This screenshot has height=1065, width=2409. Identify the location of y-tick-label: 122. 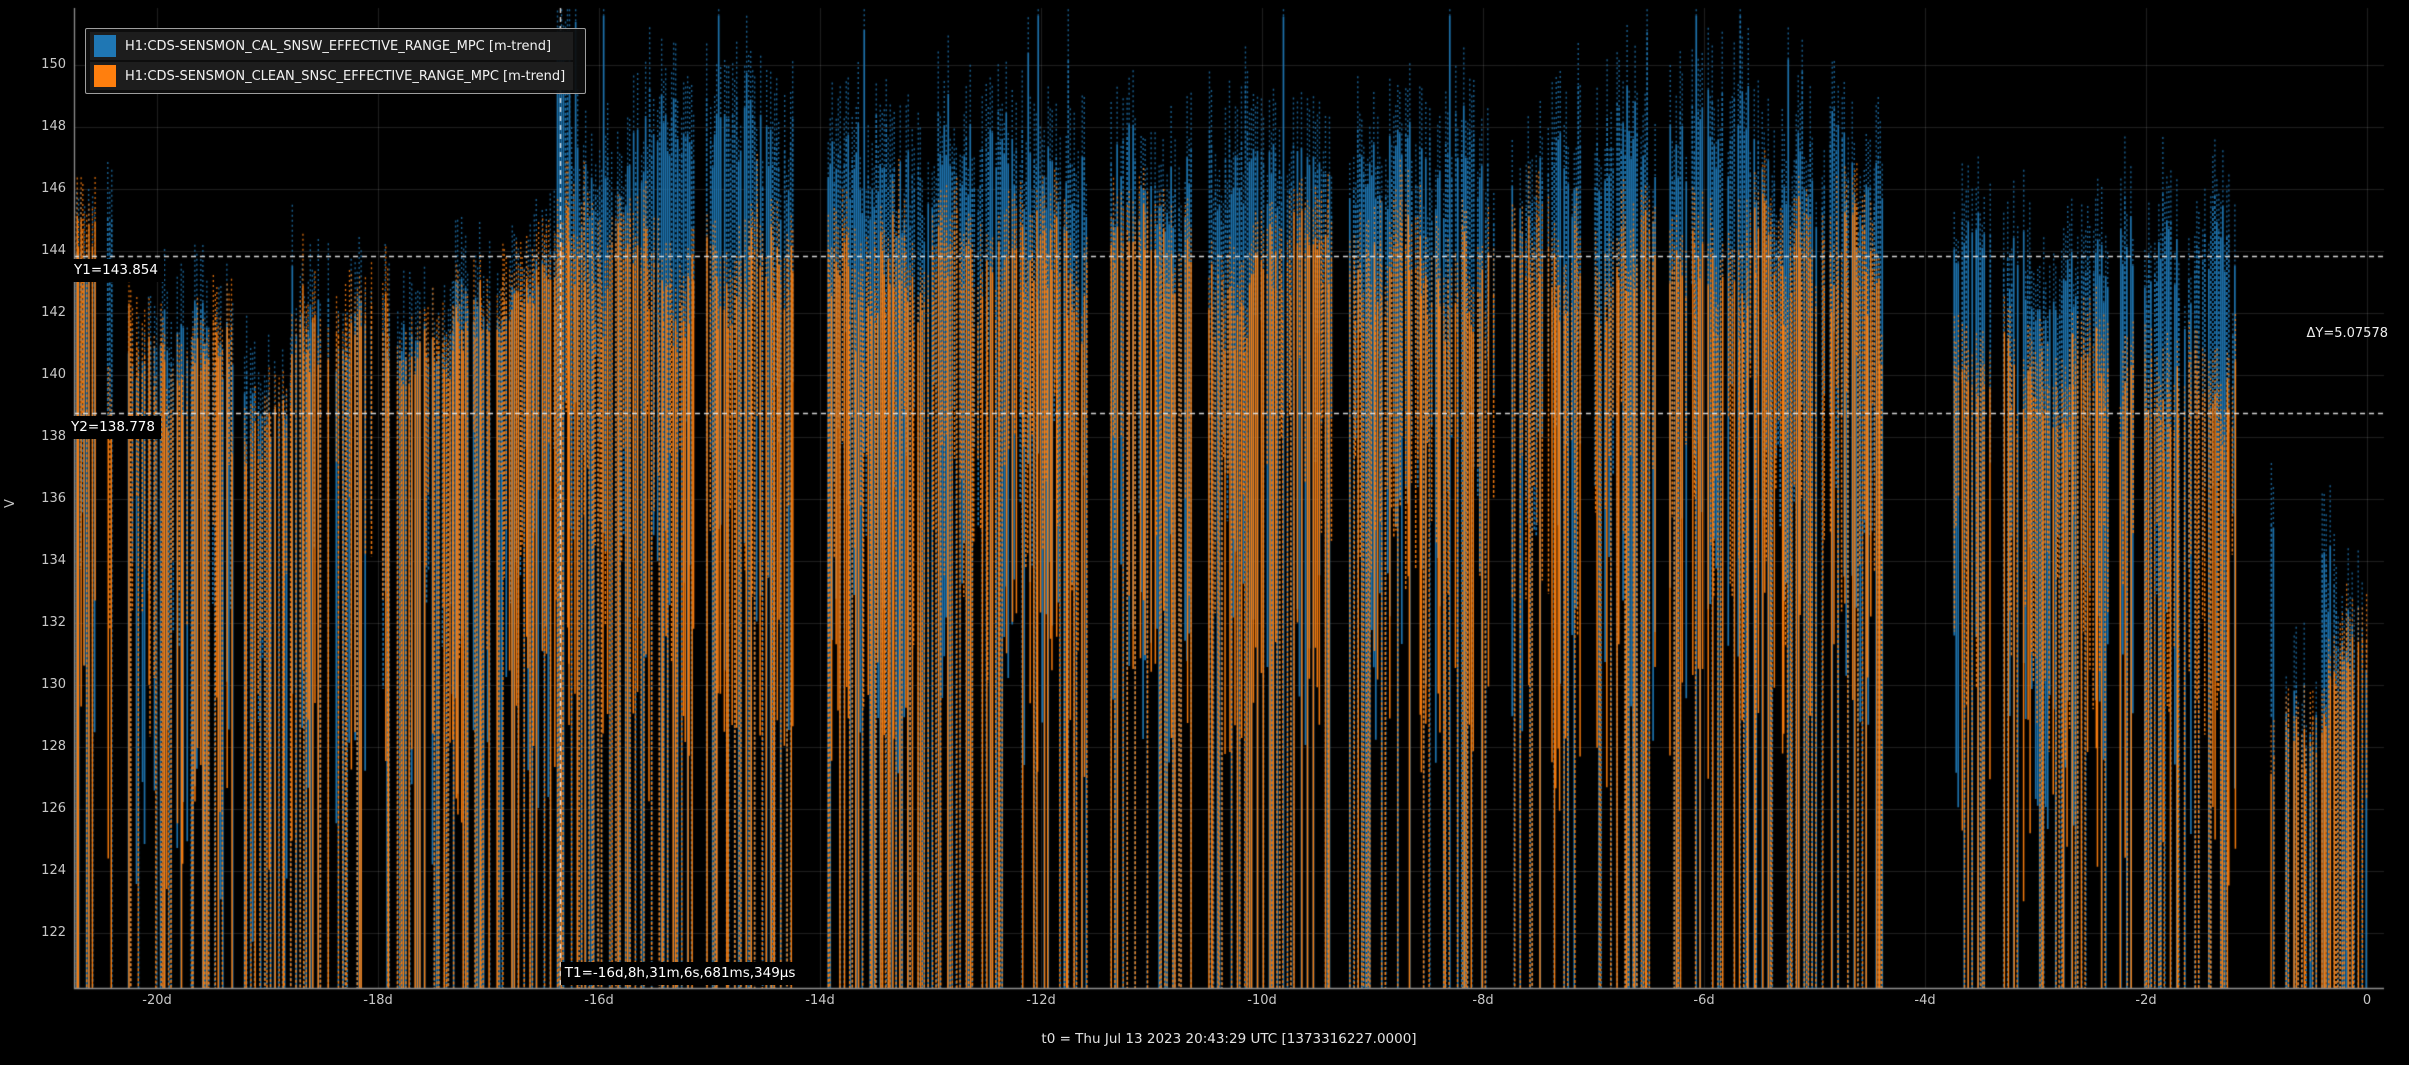
(53, 932).